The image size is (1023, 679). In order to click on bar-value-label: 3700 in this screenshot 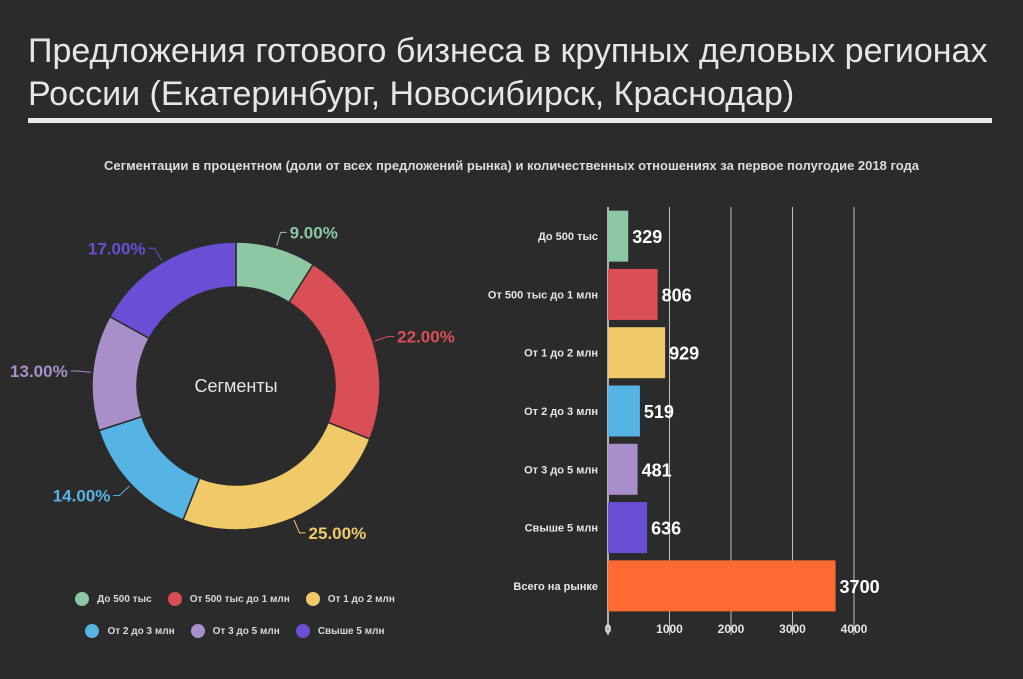, I will do `click(860, 587)`.